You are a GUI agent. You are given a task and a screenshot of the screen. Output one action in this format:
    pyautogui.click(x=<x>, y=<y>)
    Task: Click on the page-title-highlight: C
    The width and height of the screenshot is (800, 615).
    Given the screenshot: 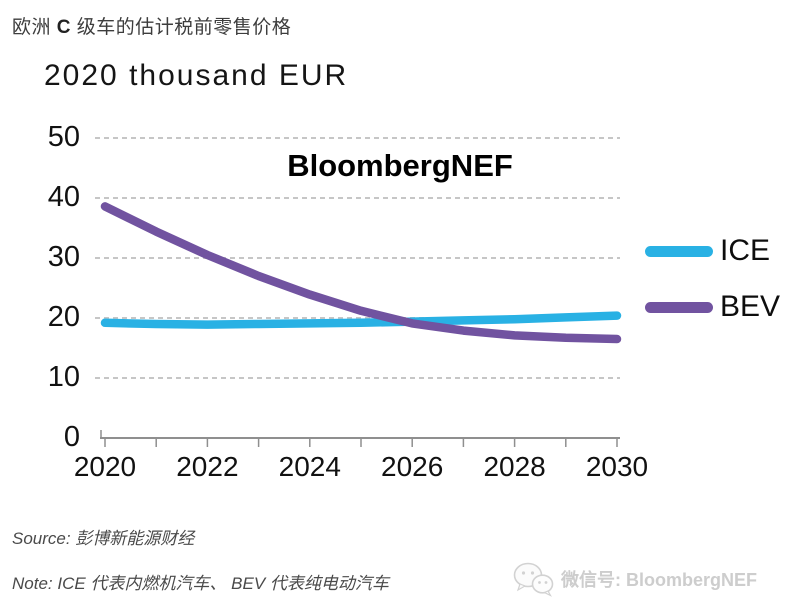 What is the action you would take?
    pyautogui.click(x=64, y=27)
    